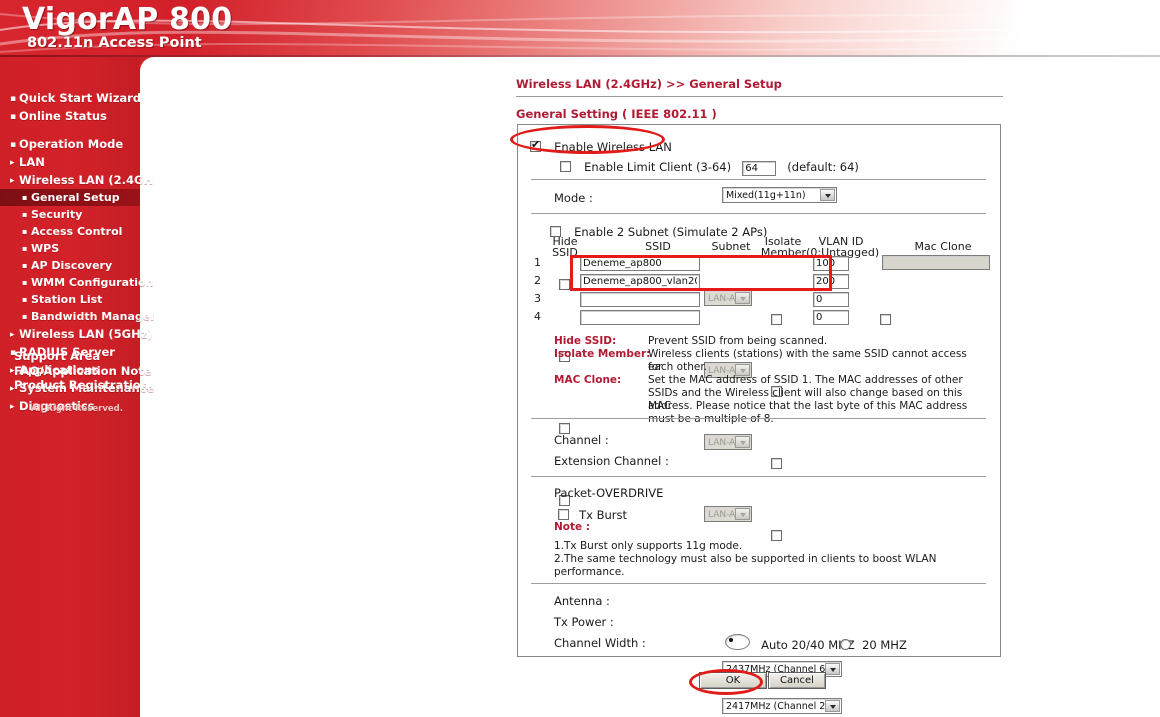  I want to click on sidebar-item-wireless-lan-5ghz: ▸ Wireless LAN (5GHz), so click(76, 334).